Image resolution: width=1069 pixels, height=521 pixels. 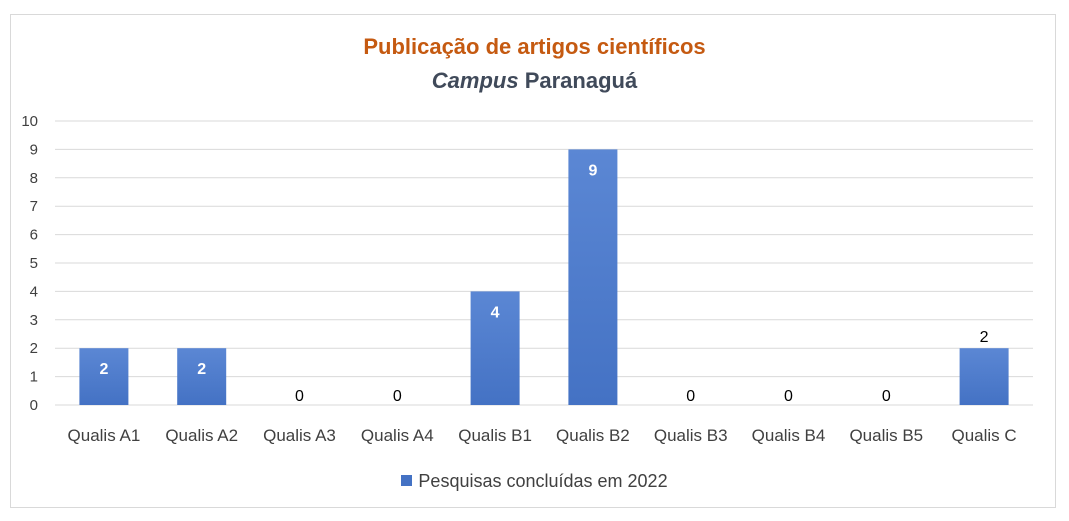 What do you see at coordinates (475, 80) in the screenshot?
I see `subtitle-italic: Campus` at bounding box center [475, 80].